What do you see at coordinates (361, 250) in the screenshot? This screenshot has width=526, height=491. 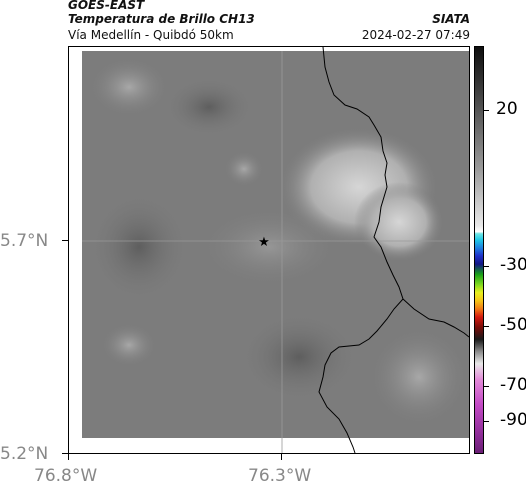 I see `border-line` at bounding box center [361, 250].